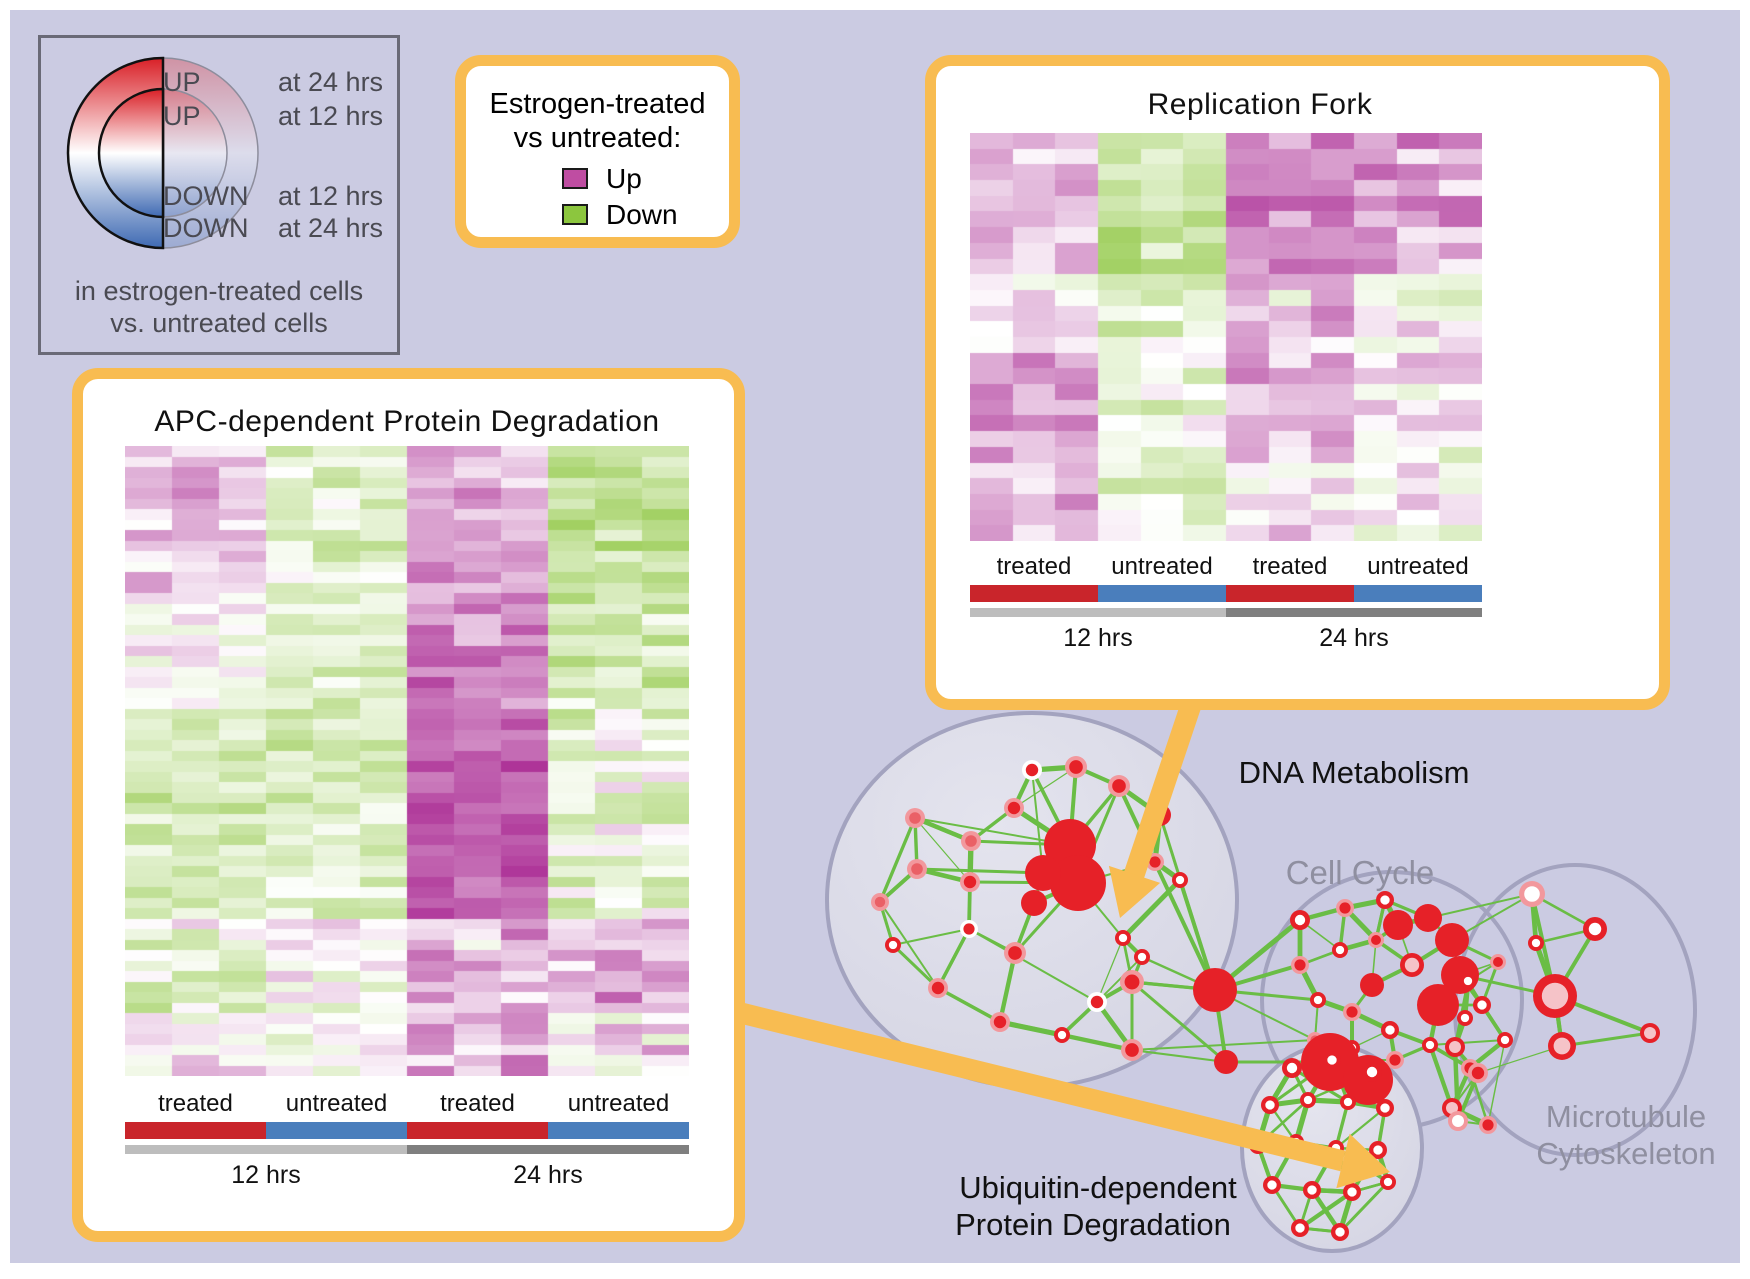 The image size is (1750, 1279). Describe the element at coordinates (1360, 872) in the screenshot. I see `label-cell-cycle: Cell Cycle` at that location.